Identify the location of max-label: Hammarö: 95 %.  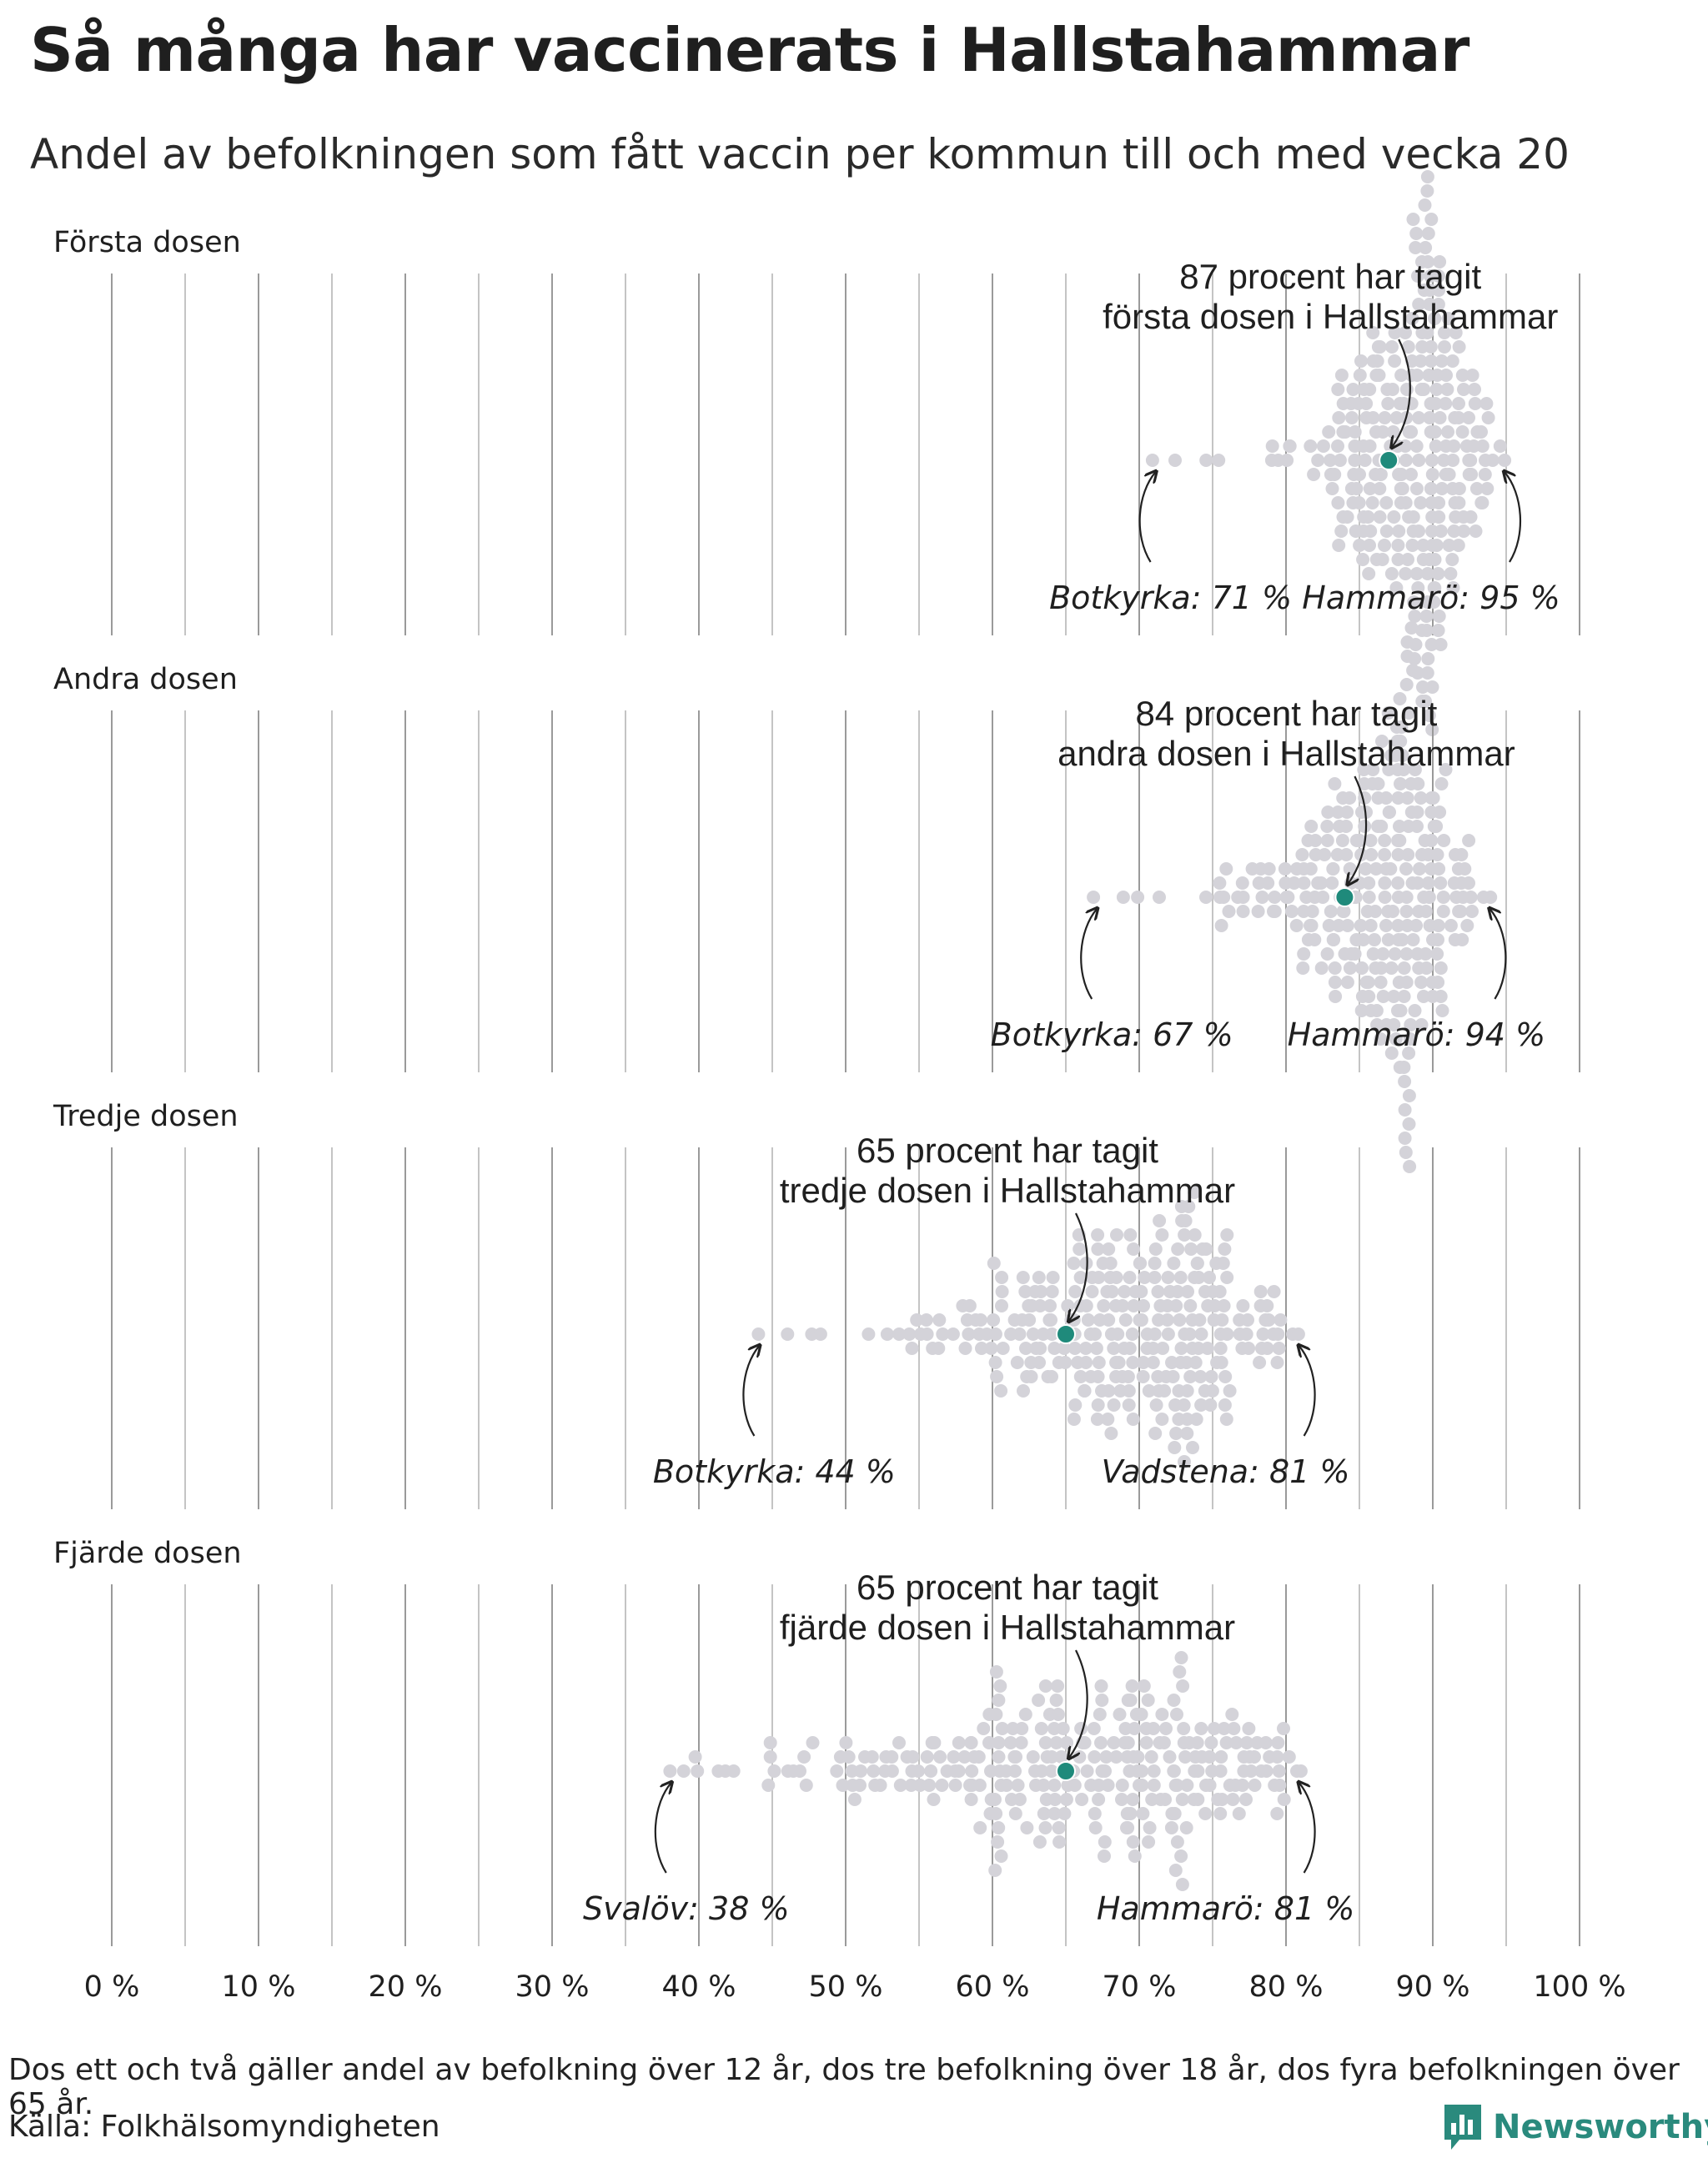
(1431, 598).